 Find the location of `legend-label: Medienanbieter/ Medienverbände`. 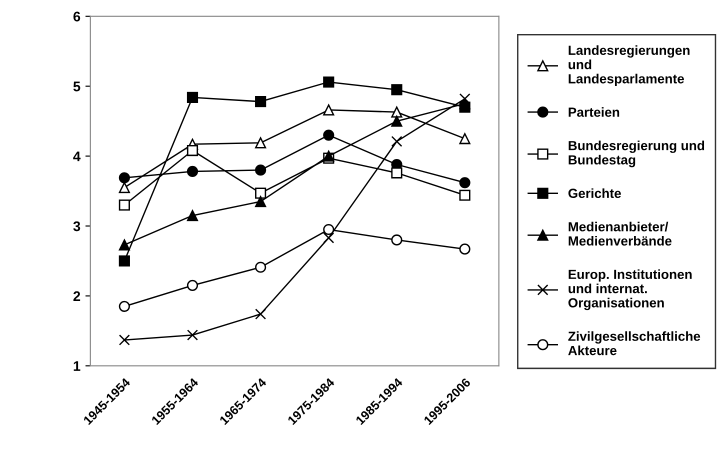

legend-label: Medienanbieter/ Medienverbände is located at coordinates (620, 234).